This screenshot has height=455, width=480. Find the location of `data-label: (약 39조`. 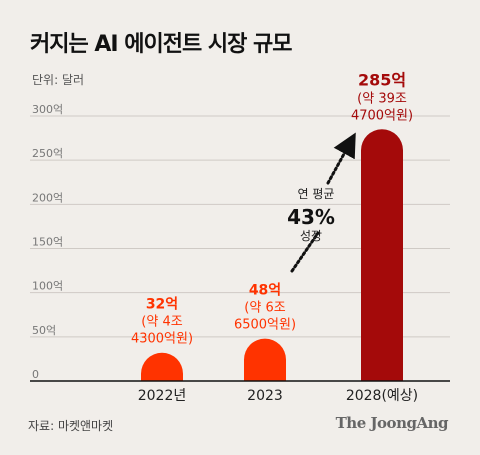

data-label: (약 39조 is located at coordinates (382, 98).